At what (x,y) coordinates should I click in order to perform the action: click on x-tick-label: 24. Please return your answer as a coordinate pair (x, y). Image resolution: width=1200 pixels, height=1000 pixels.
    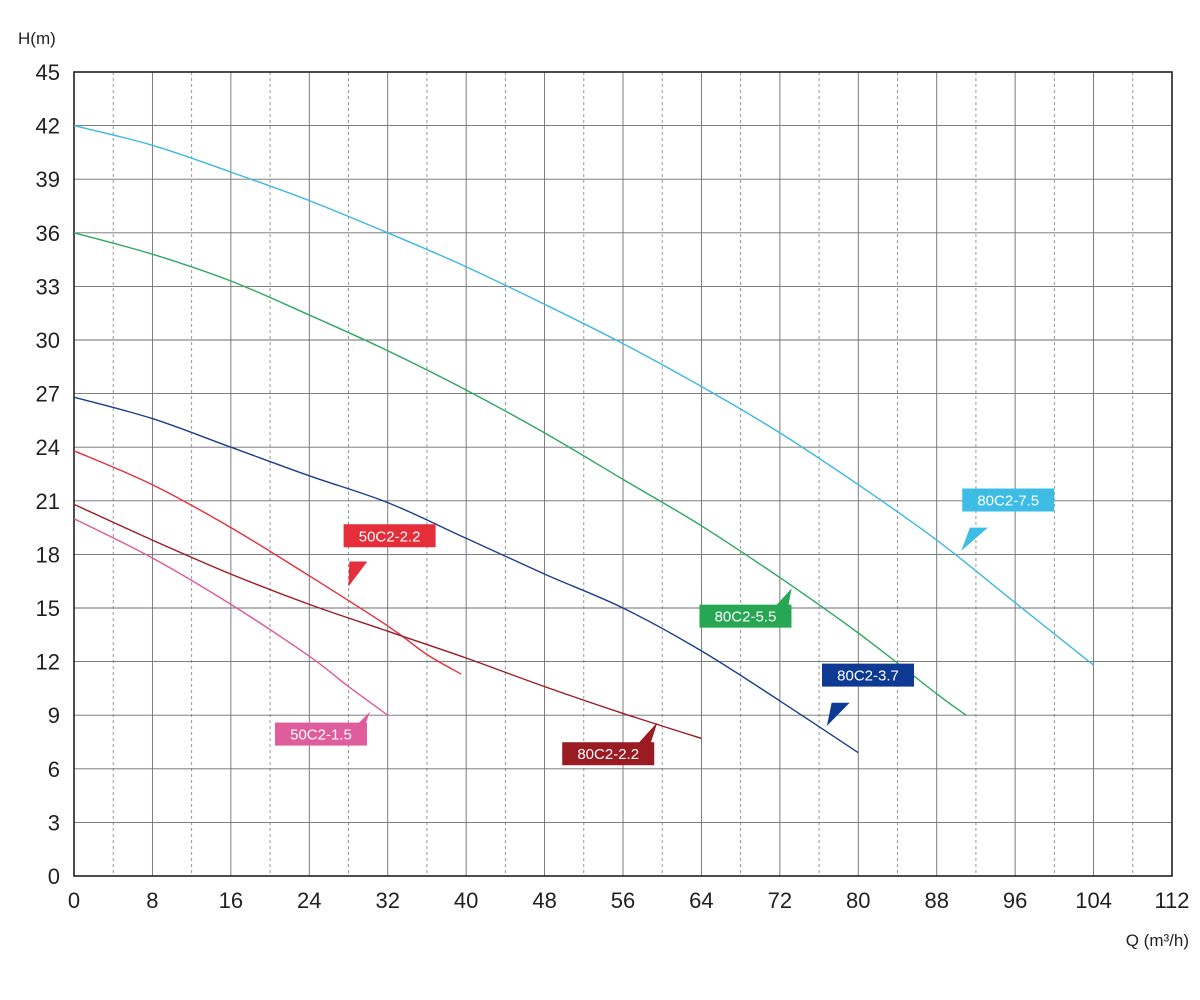
    Looking at the image, I should click on (309, 900).